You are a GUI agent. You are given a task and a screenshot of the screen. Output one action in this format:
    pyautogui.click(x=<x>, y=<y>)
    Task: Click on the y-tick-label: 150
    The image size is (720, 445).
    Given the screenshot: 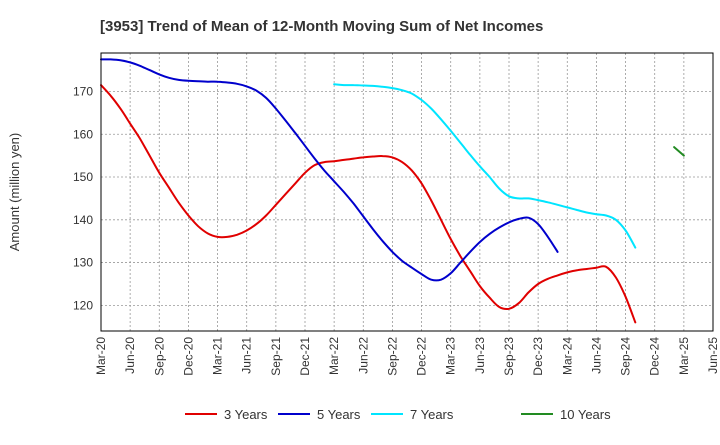 What is the action you would take?
    pyautogui.click(x=83, y=177)
    